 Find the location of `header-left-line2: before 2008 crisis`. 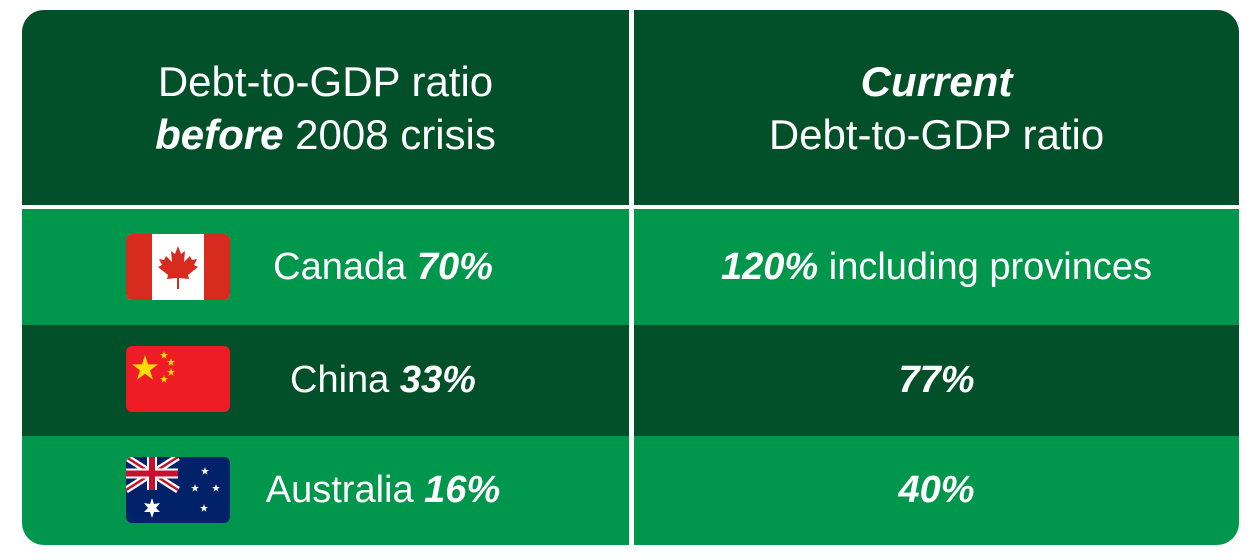

header-left-line2: before 2008 crisis is located at coordinates (325, 134).